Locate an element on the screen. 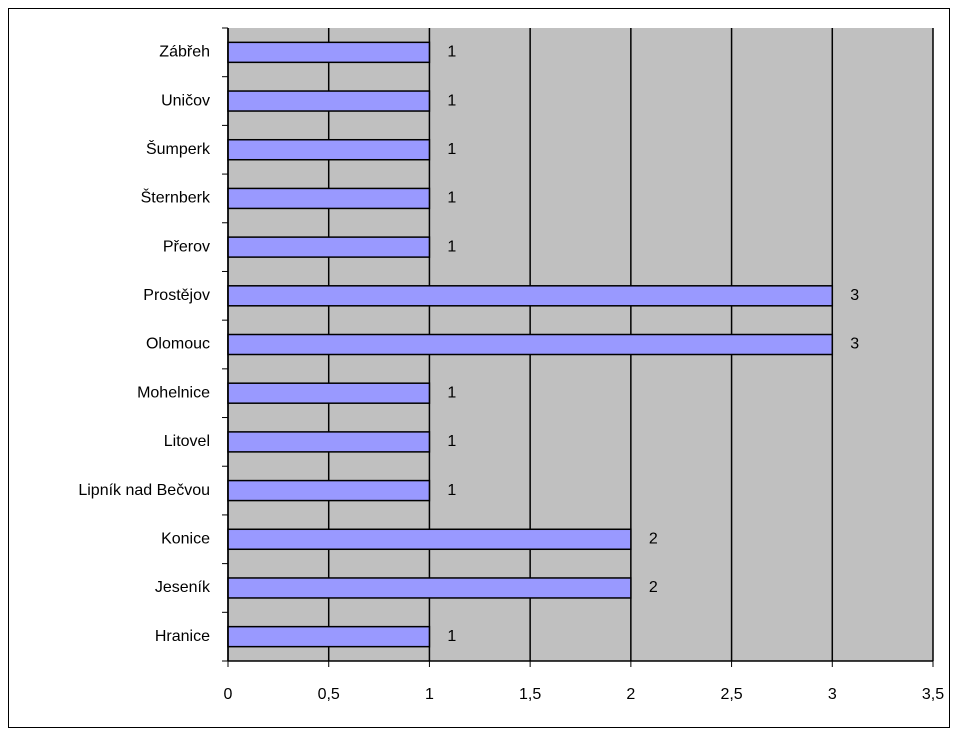 The height and width of the screenshot is (736, 957). y-tick-label: Jeseník is located at coordinates (183, 587).